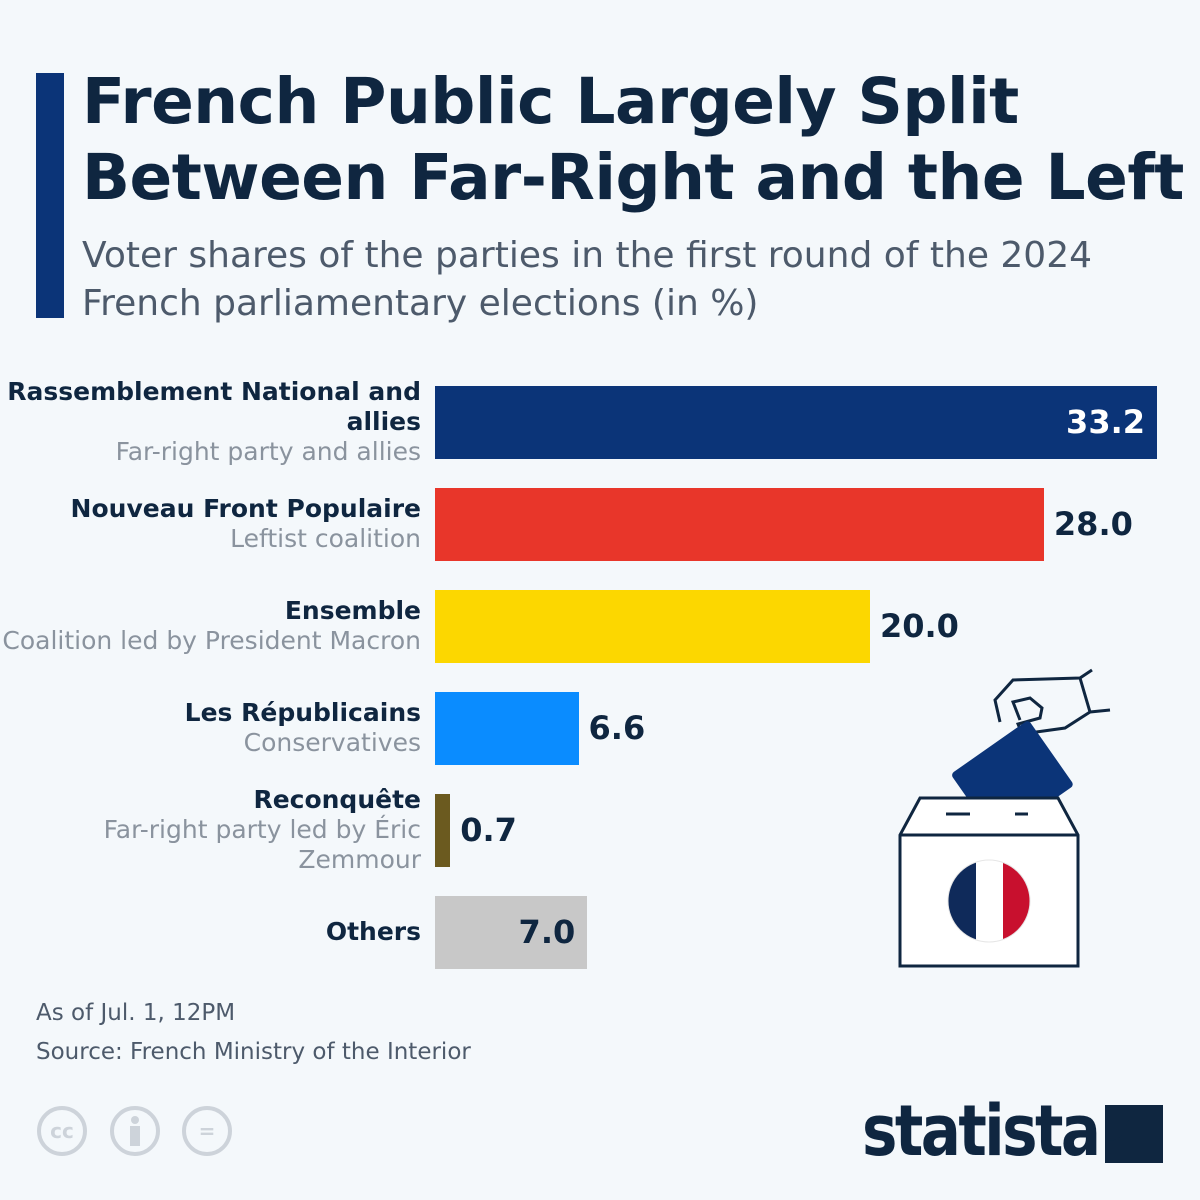 Image resolution: width=1200 pixels, height=1200 pixels. Describe the element at coordinates (547, 932) in the screenshot. I see `value-label: 7.0` at that location.